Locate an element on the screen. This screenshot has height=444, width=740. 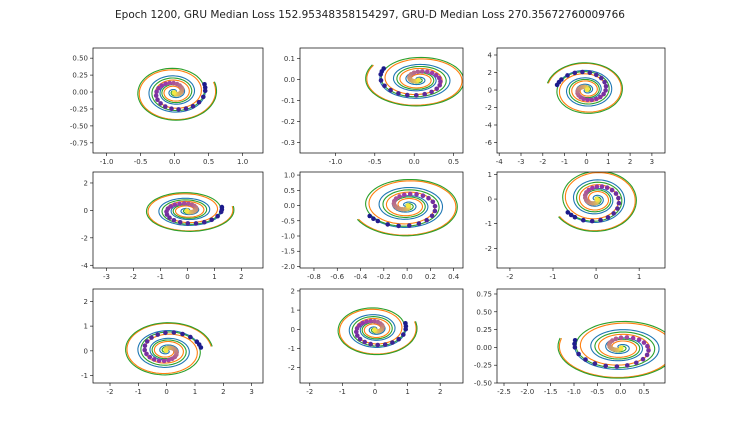
y-tick-label: -1.0 is located at coordinates (288, 237).